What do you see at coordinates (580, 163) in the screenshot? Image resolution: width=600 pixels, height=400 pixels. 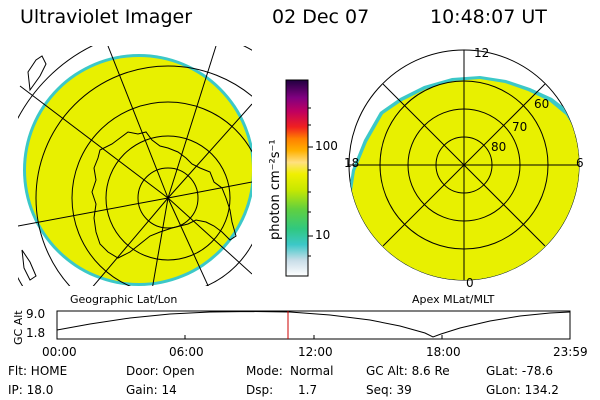 I see `apex-mlt-6: 6` at bounding box center [580, 163].